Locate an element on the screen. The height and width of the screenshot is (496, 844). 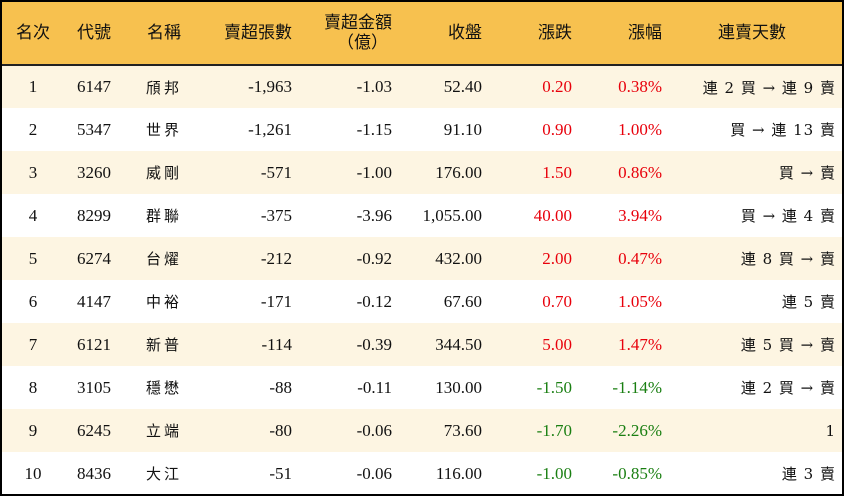
cell-streak: 連 2 買 → 賣 is located at coordinates (788, 388).